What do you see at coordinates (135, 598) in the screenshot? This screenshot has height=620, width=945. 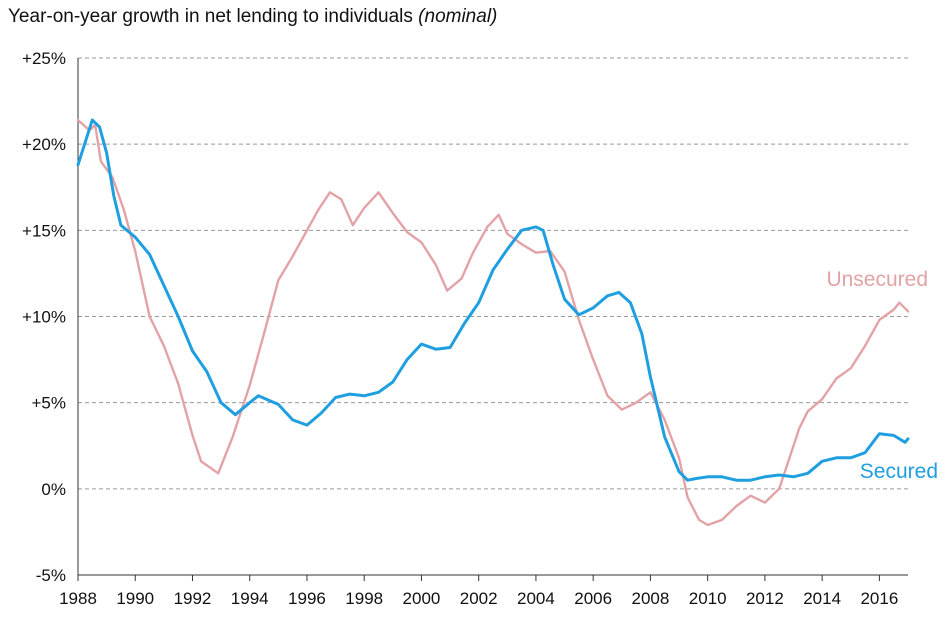 I see `x-tick-label: 1990` at bounding box center [135, 598].